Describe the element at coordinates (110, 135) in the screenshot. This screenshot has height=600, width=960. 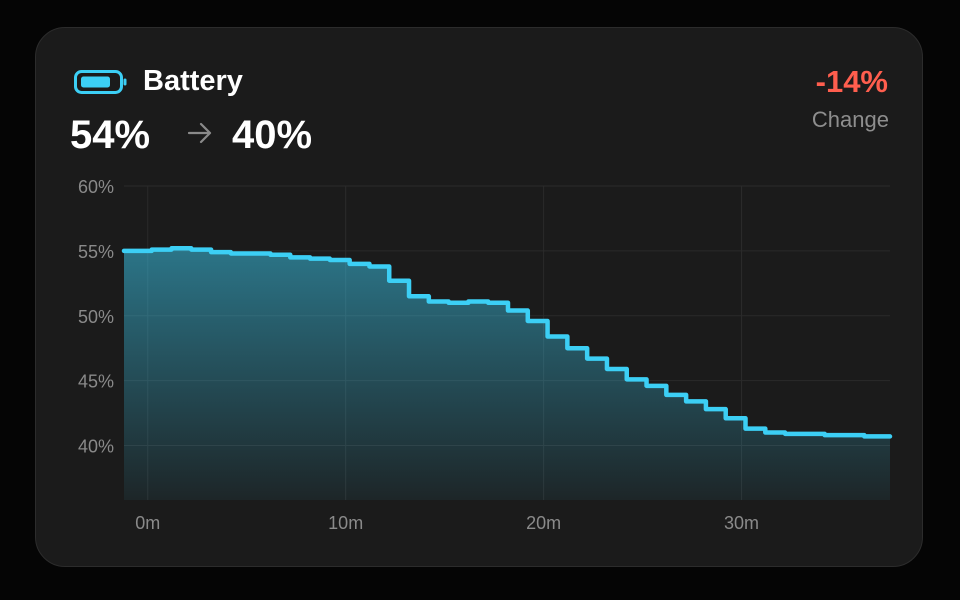
I see `start-value: 54%` at that location.